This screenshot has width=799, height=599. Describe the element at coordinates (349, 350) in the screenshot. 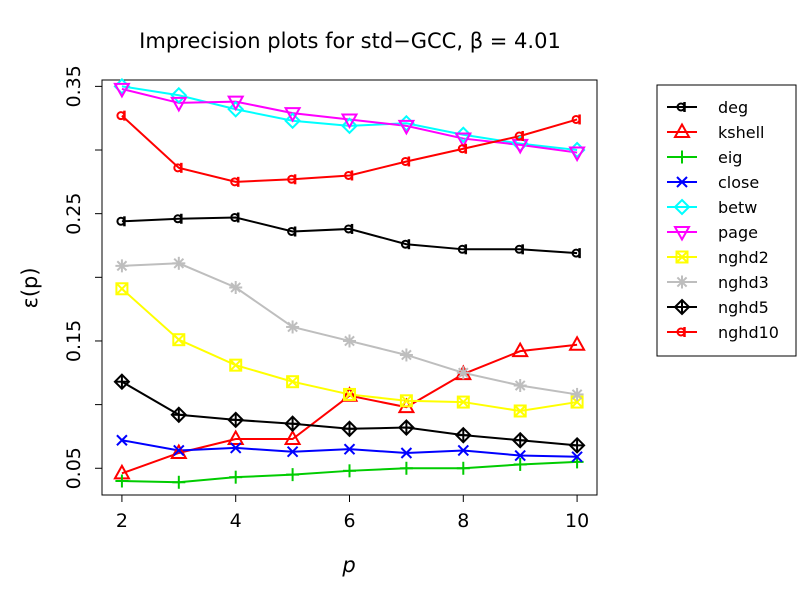

I see `series-line-nghd2` at that location.